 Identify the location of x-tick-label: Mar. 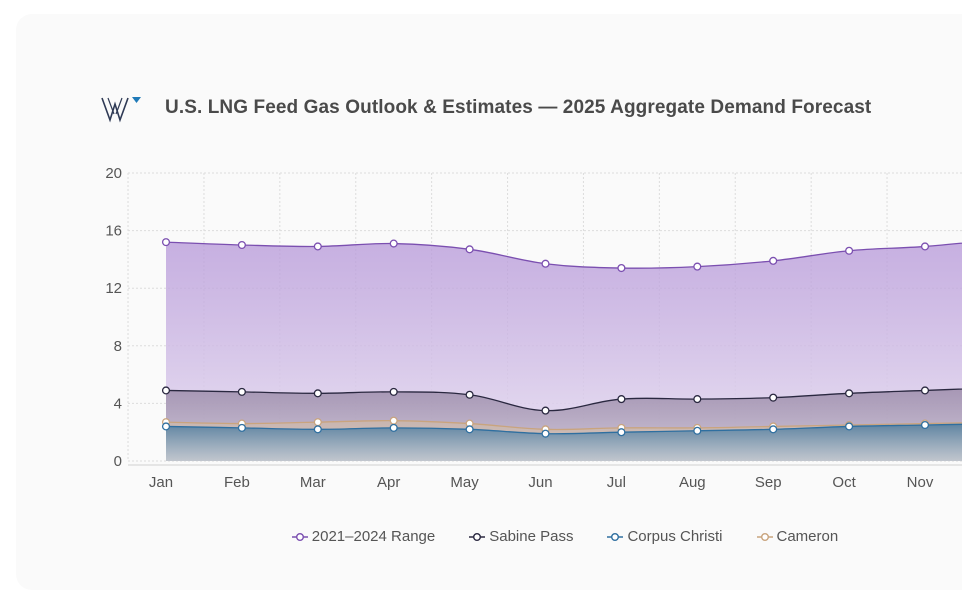
(313, 482).